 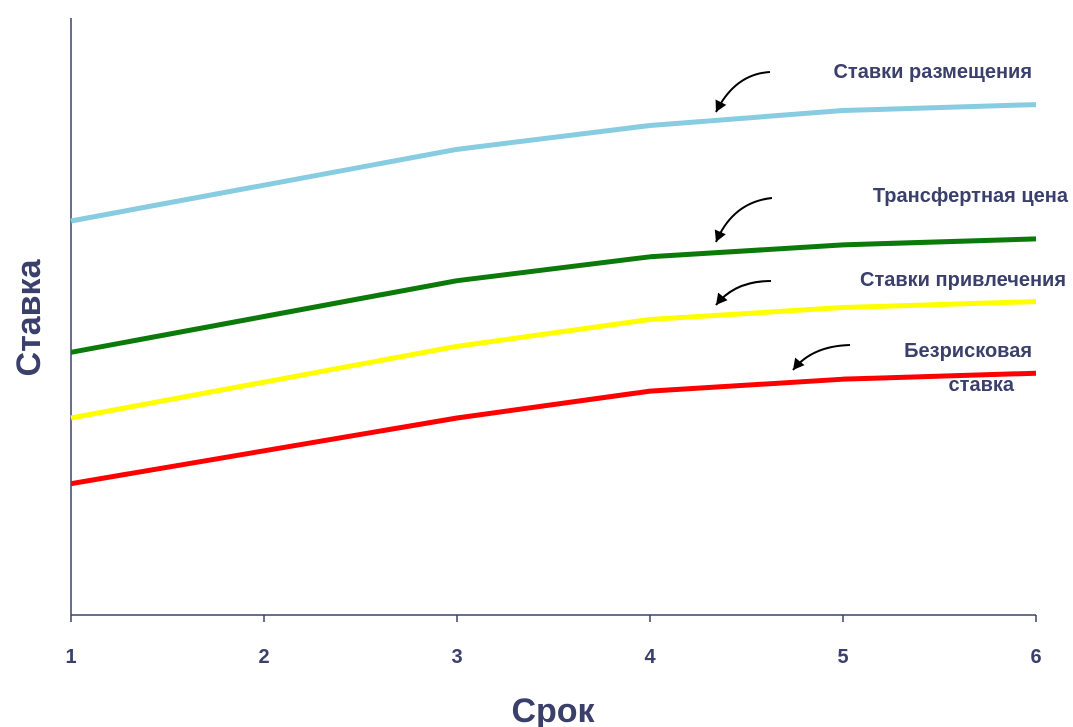 What do you see at coordinates (968, 351) in the screenshot?
I see `annotation-label: Безрисковая` at bounding box center [968, 351].